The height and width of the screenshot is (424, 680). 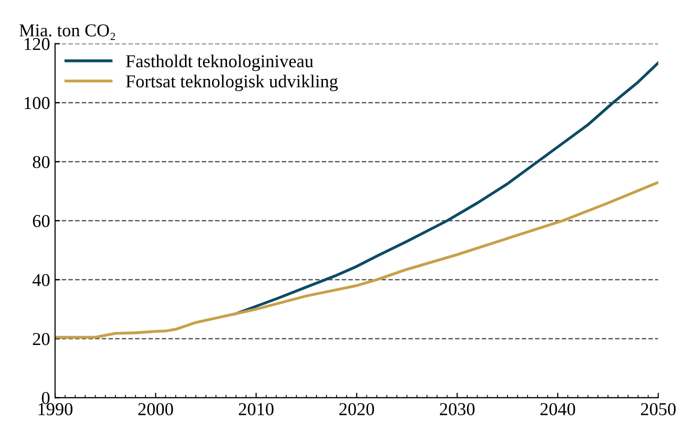 I want to click on x-tick-label: 2040, so click(x=558, y=409).